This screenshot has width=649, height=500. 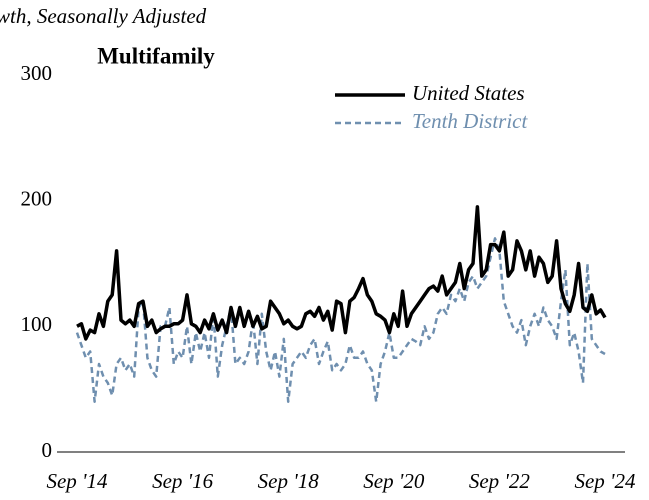 I want to click on chart-title: Multifamily, so click(x=156, y=55).